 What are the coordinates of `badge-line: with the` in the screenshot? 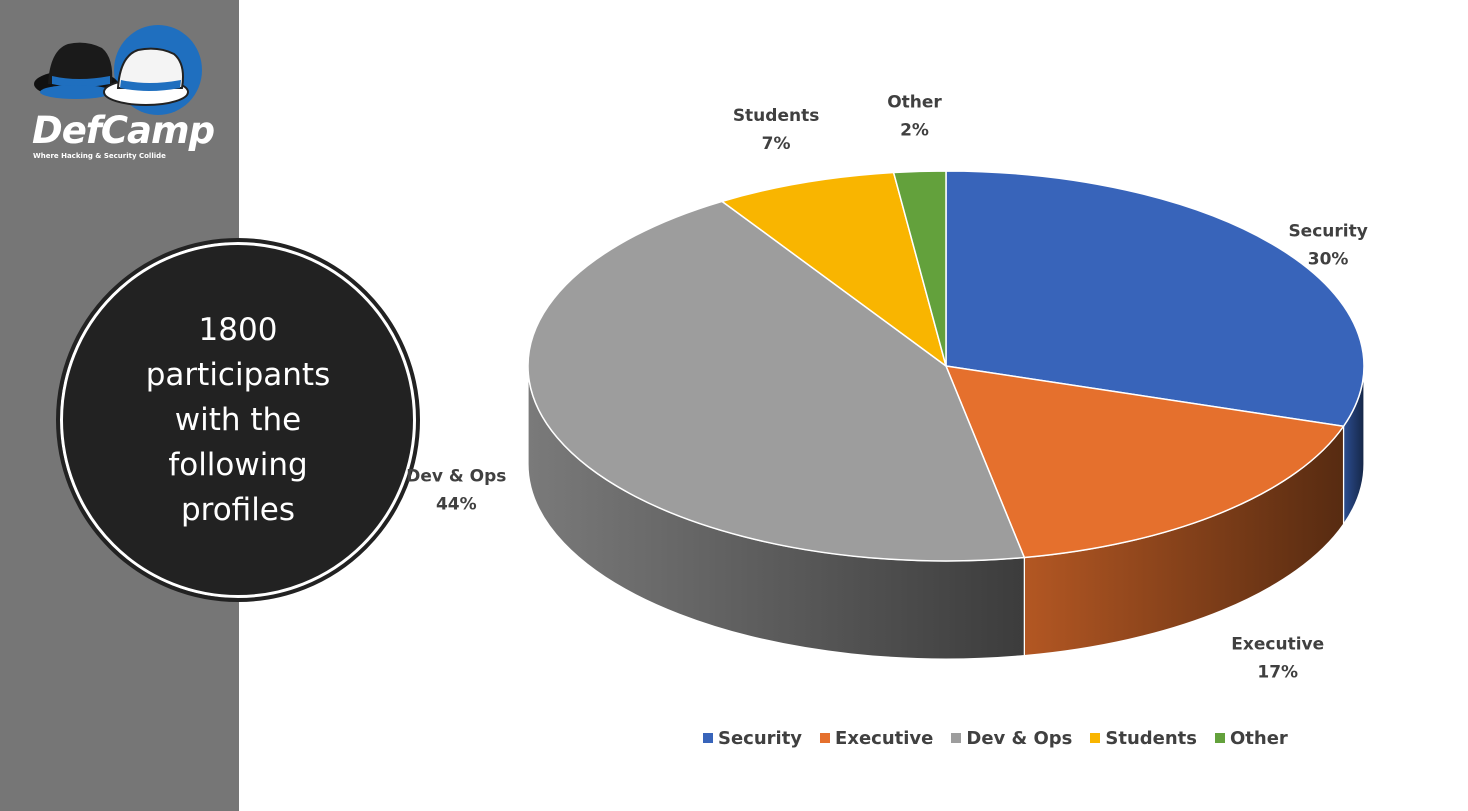 It's located at (238, 419).